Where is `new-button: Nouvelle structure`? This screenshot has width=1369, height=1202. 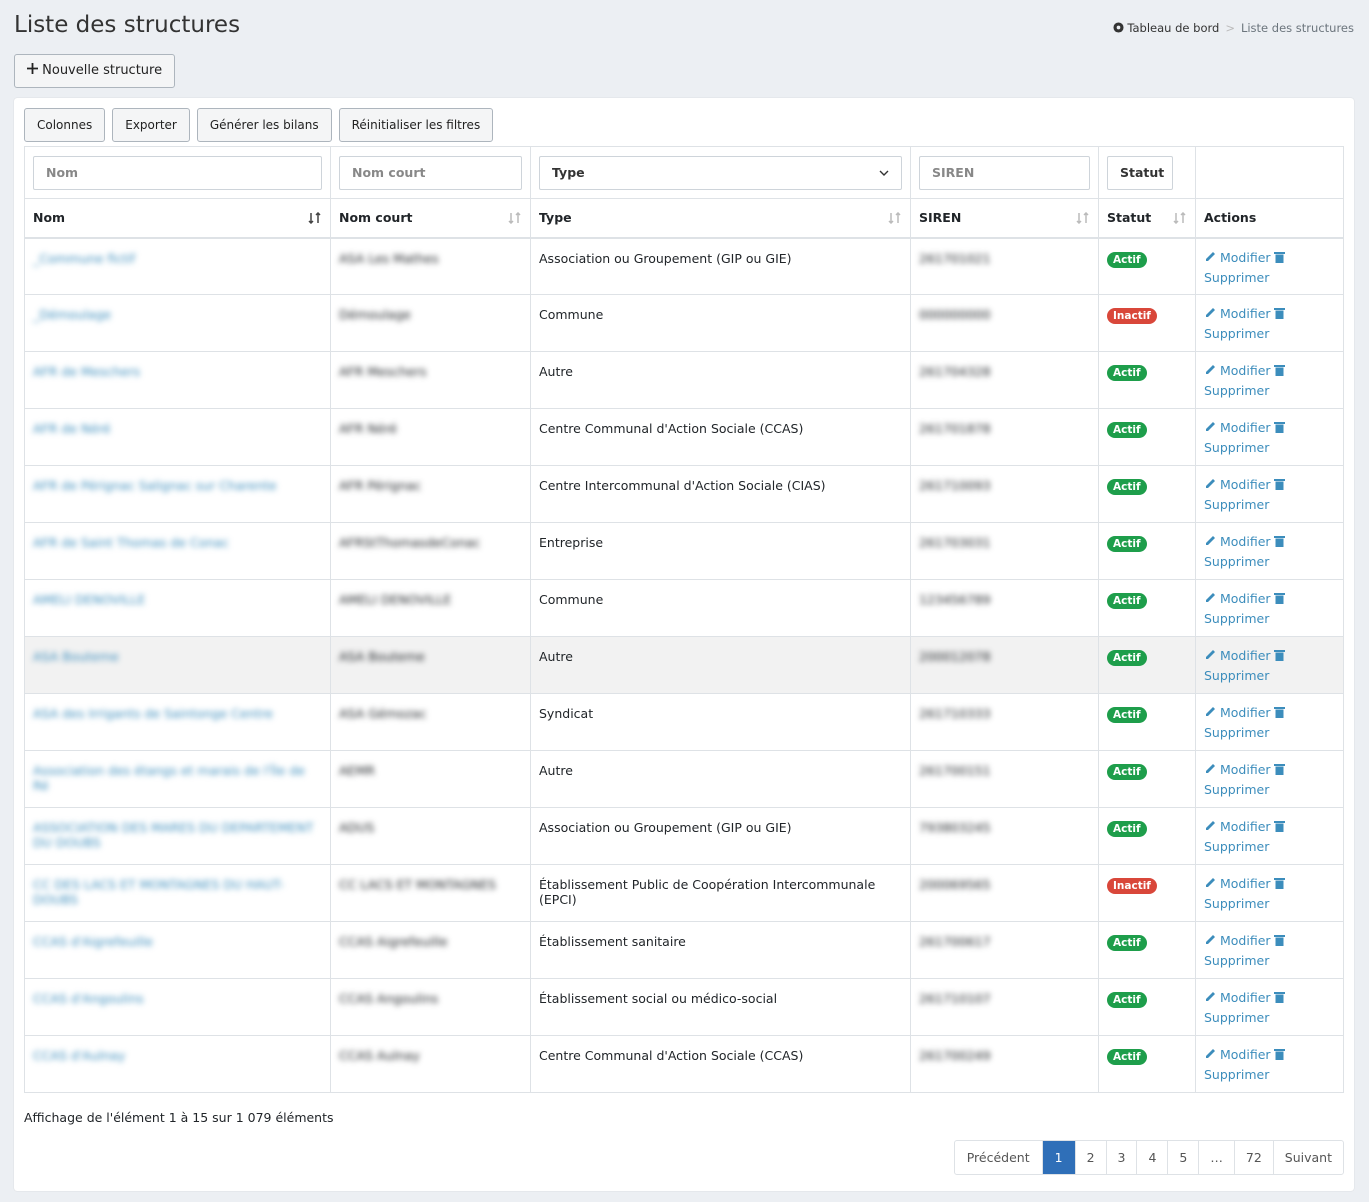 new-button: Nouvelle structure is located at coordinates (95, 71).